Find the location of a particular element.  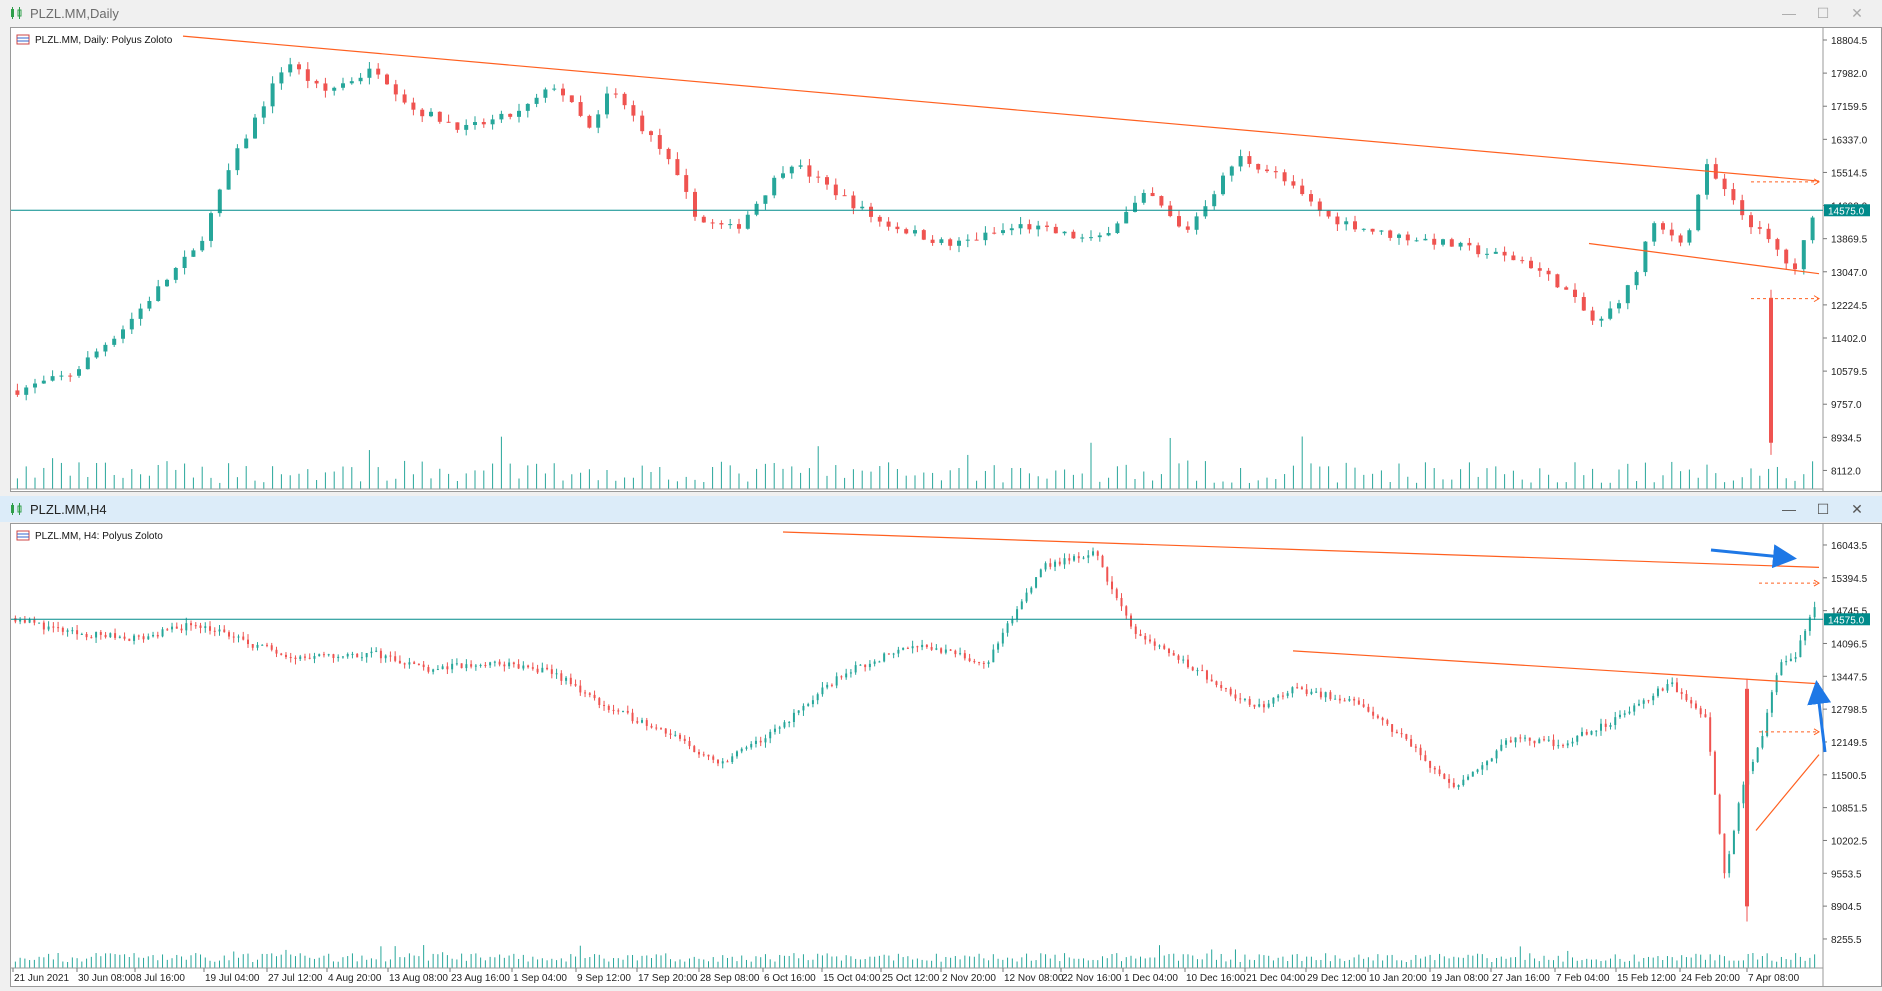

y-tick-label: 10202.5 is located at coordinates (1849, 841).